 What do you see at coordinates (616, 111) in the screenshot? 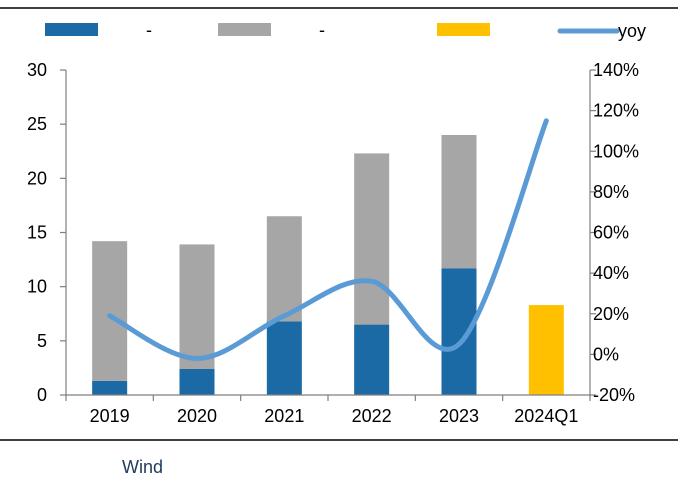
I see `y-right-tick-label: 120%` at bounding box center [616, 111].